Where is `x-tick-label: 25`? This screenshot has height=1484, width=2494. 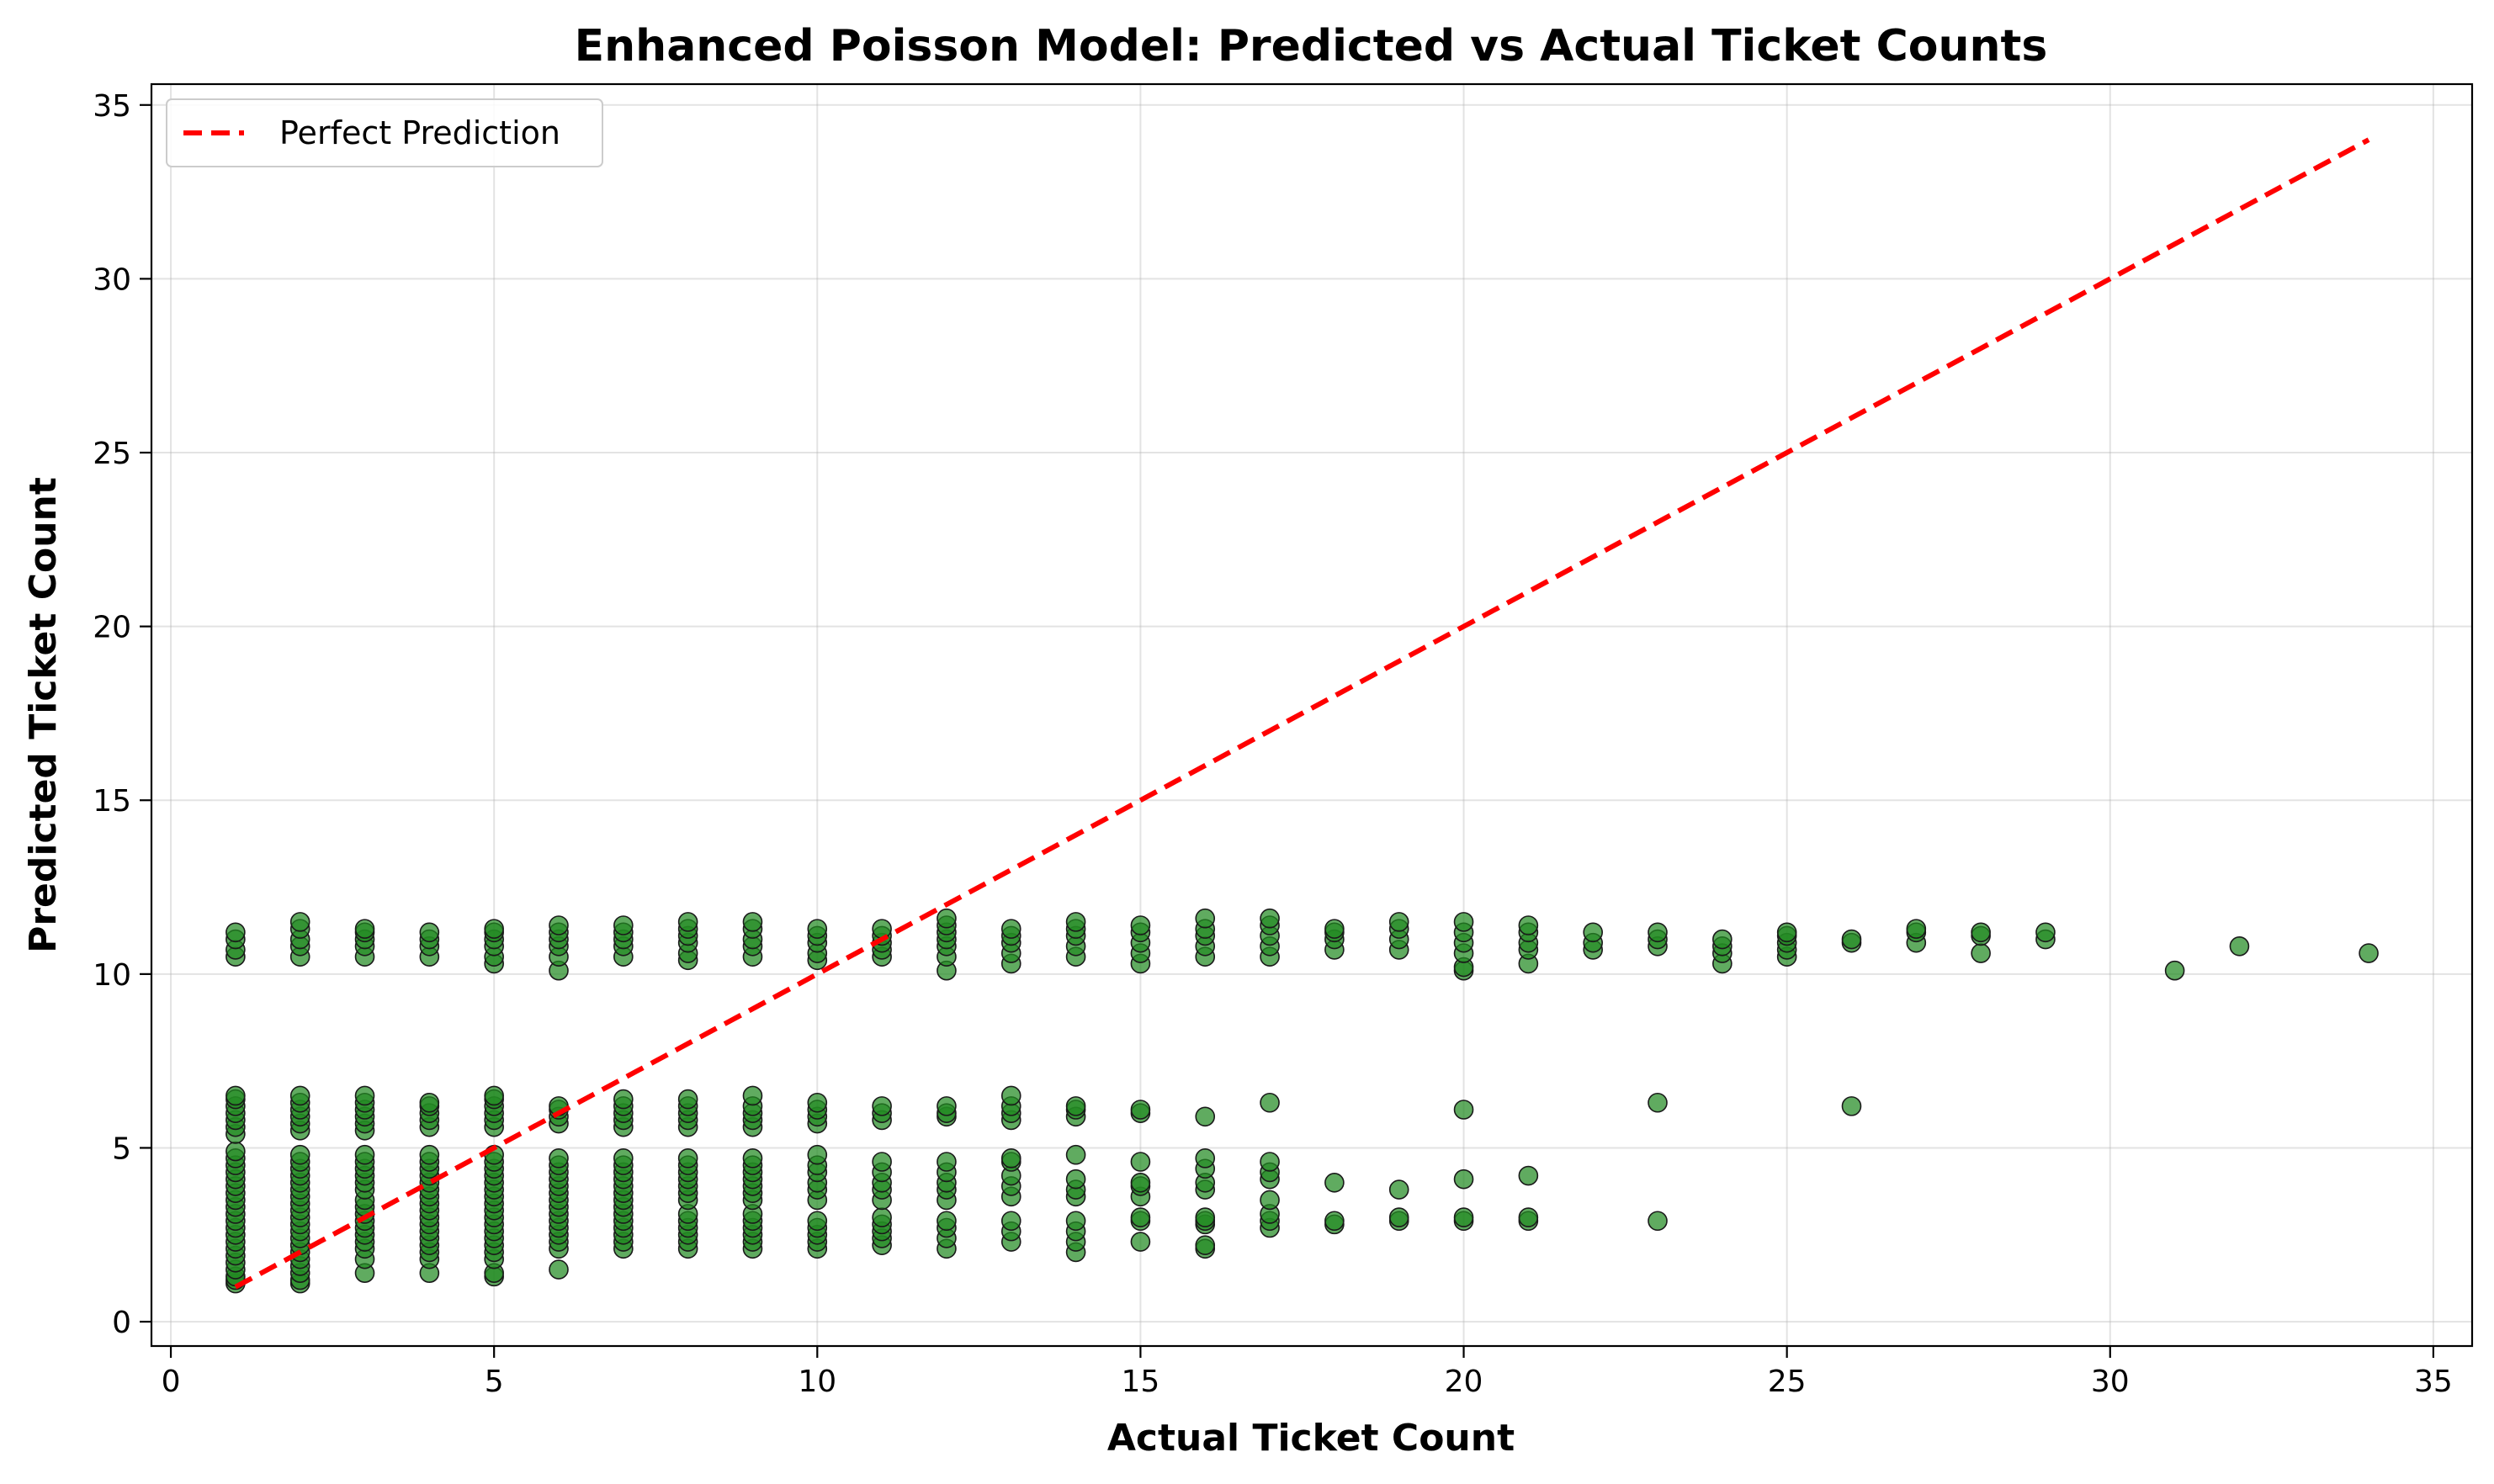 x-tick-label: 25 is located at coordinates (1788, 1382).